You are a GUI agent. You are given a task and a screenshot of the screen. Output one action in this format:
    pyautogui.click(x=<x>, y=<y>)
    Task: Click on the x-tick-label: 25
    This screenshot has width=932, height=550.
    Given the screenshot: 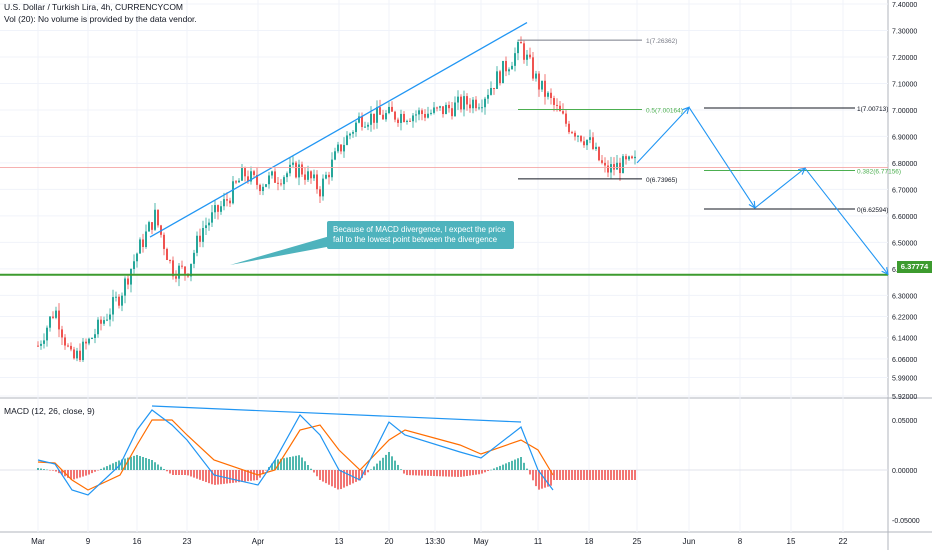 What is the action you would take?
    pyautogui.click(x=637, y=541)
    